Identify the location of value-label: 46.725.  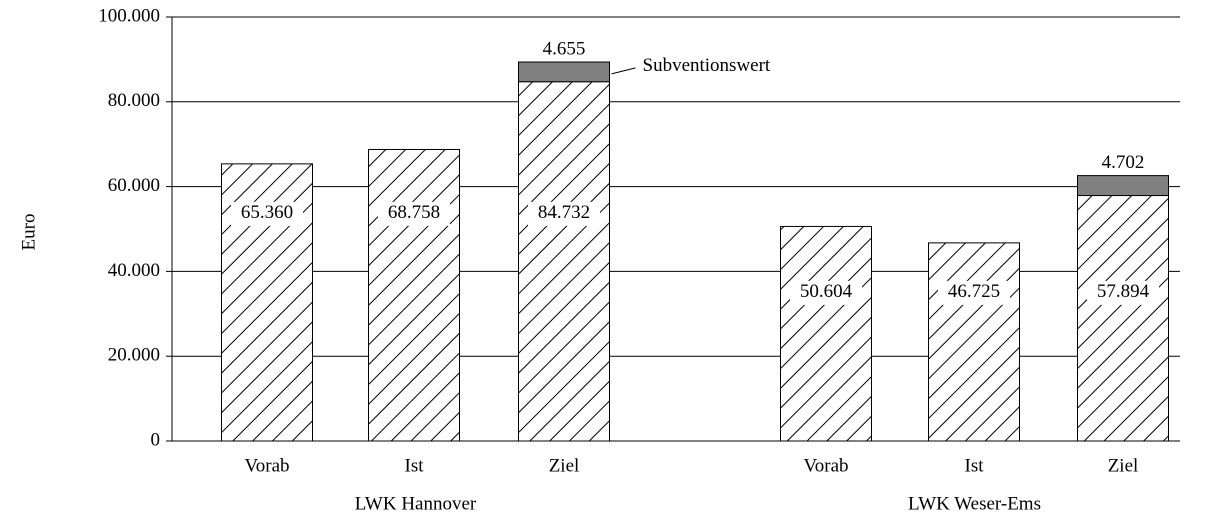
(974, 291).